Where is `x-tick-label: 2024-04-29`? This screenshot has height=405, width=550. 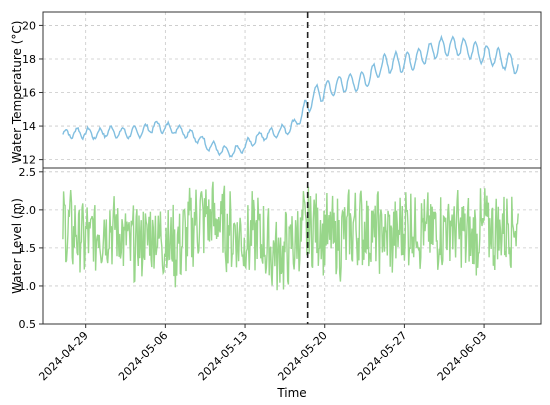 x-tick-label: 2024-04-29 is located at coordinates (63, 356).